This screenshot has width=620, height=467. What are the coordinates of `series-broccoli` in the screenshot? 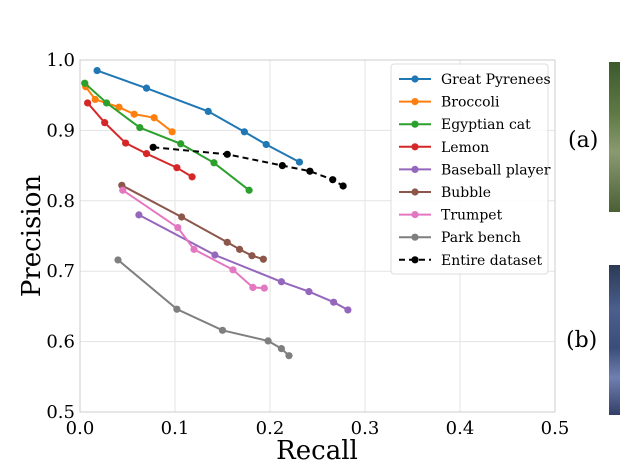 It's located at (129, 109).